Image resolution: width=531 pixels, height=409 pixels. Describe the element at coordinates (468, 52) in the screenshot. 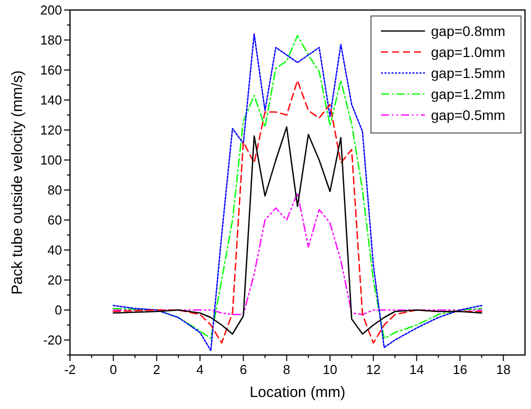

I see `legend-label: gap=1.0mm` at that location.